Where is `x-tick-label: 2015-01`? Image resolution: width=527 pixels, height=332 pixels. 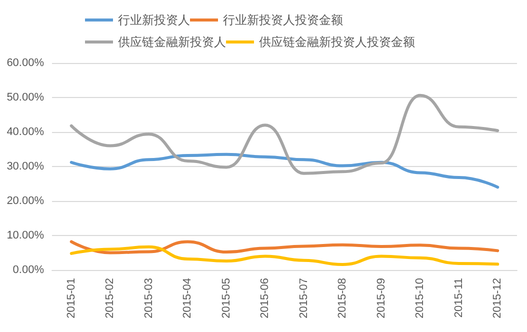 x-tick-label: 2015-01 is located at coordinates (71, 298).